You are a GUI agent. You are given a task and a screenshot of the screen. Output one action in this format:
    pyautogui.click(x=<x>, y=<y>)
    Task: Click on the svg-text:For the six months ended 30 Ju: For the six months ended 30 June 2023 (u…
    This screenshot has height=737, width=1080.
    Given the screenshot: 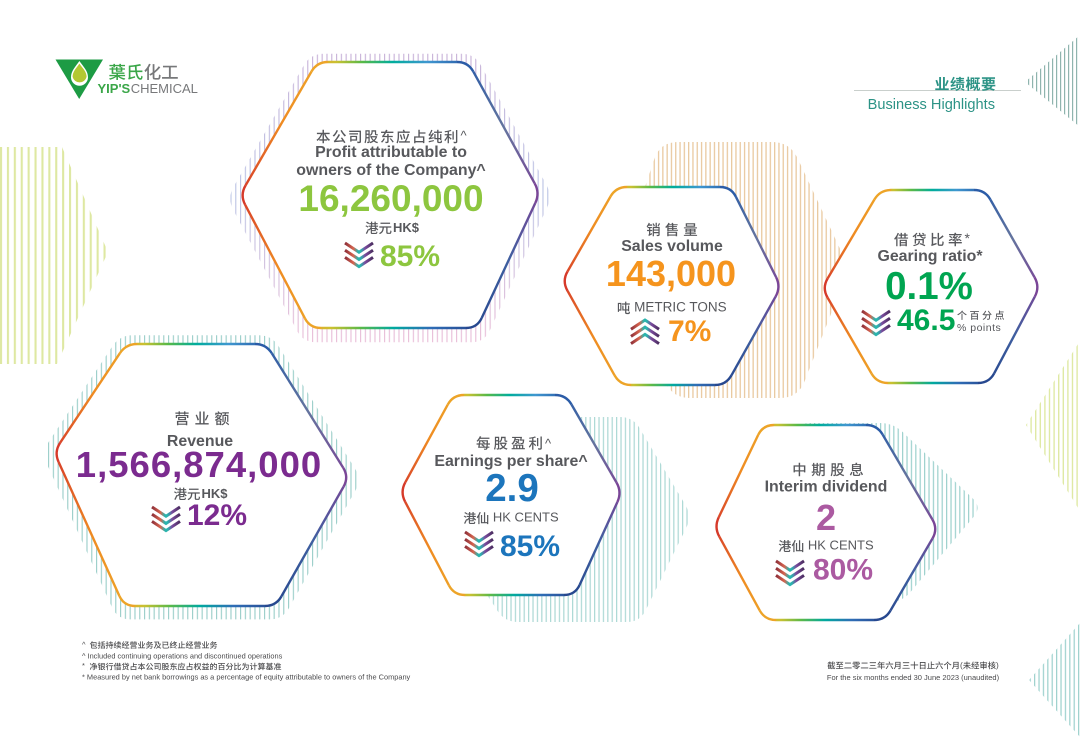 What is the action you would take?
    pyautogui.click(x=913, y=677)
    